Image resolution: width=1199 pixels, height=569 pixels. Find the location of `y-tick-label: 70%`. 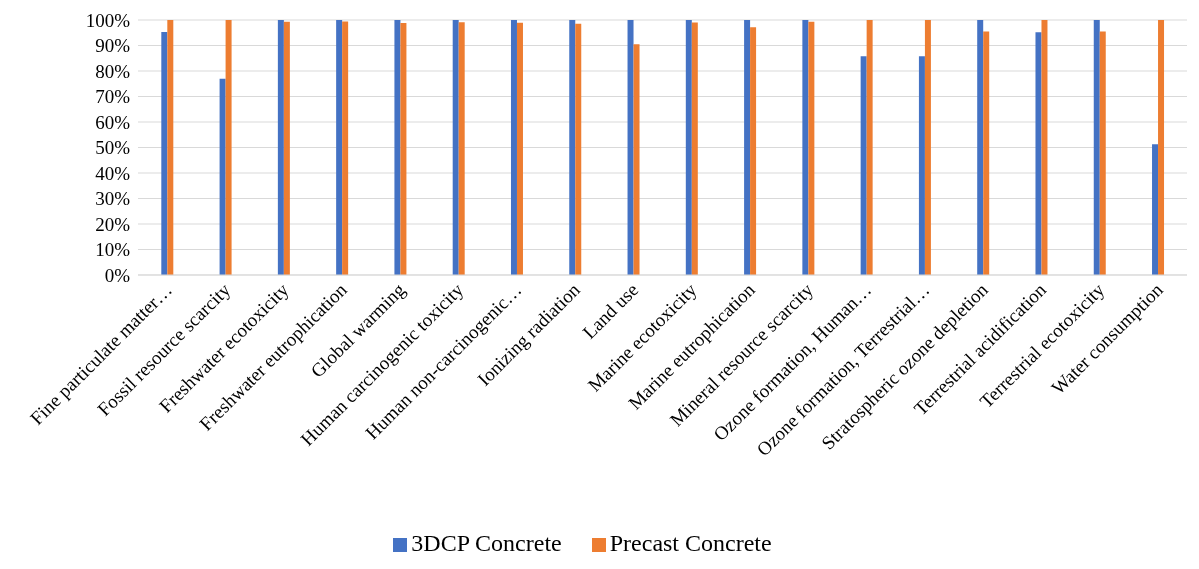

y-tick-label: 70% is located at coordinates (113, 97).